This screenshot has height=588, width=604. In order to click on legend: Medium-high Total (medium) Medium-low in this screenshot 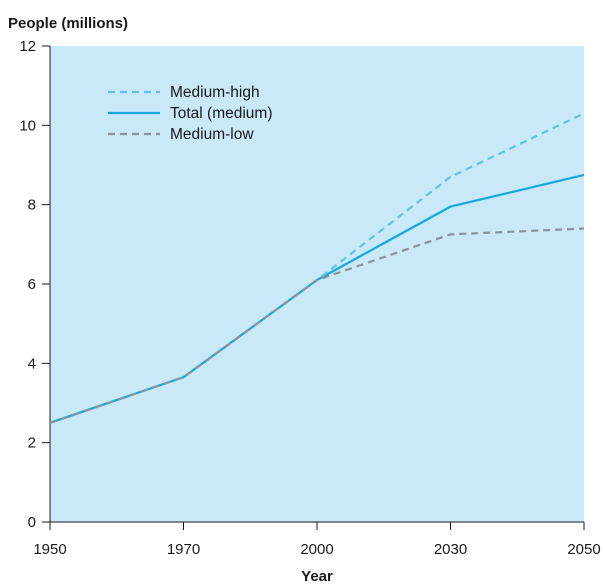, I will do `click(190, 113)`.